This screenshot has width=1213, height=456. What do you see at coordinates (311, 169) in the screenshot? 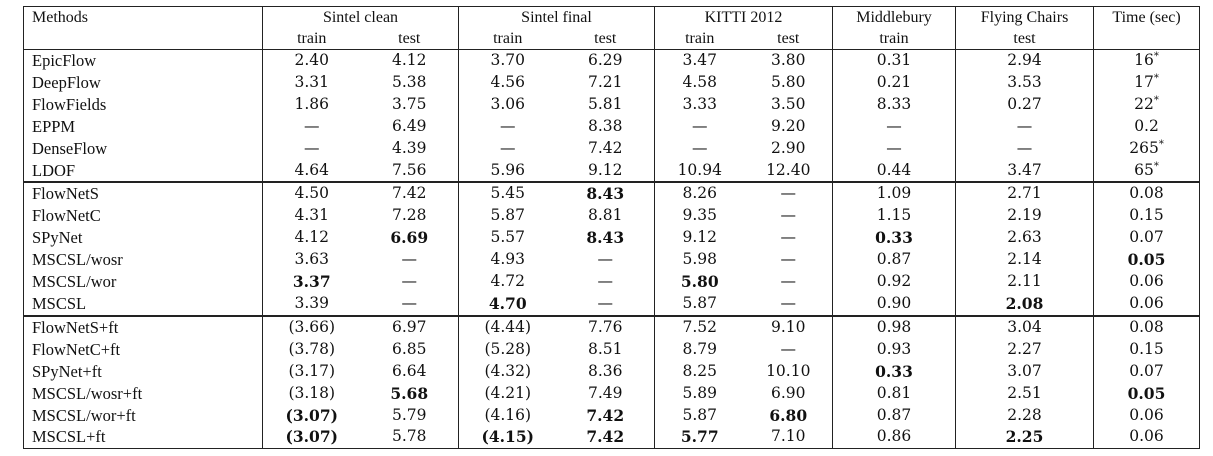
I see `cell-sintel-clean-train: 4.64` at bounding box center [311, 169].